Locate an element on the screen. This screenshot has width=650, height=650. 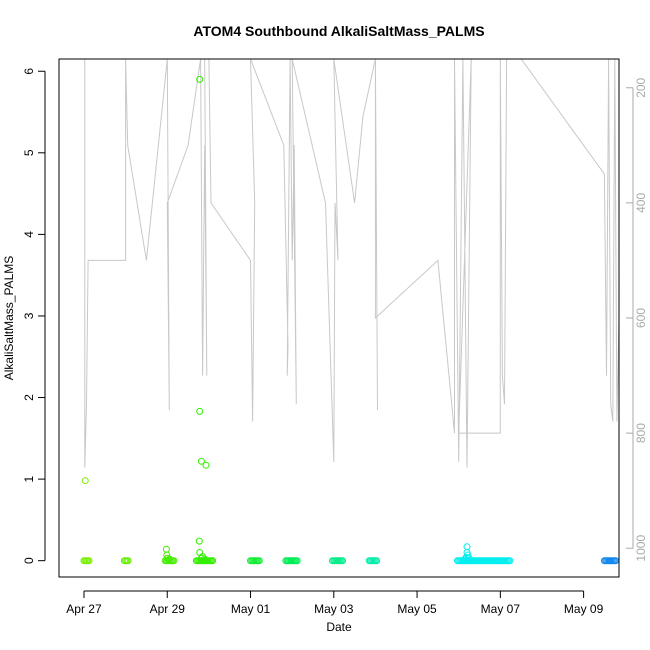
right-pressure-axis: 200 400 600 800 1000 is located at coordinates (637, 319).